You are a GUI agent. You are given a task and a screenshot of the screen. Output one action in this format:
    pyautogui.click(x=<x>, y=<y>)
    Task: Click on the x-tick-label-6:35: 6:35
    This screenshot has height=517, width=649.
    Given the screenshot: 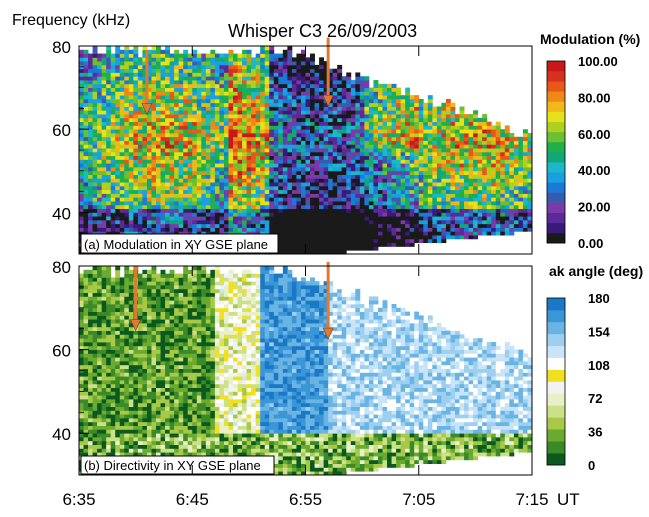 What is the action you would take?
    pyautogui.click(x=78, y=499)
    